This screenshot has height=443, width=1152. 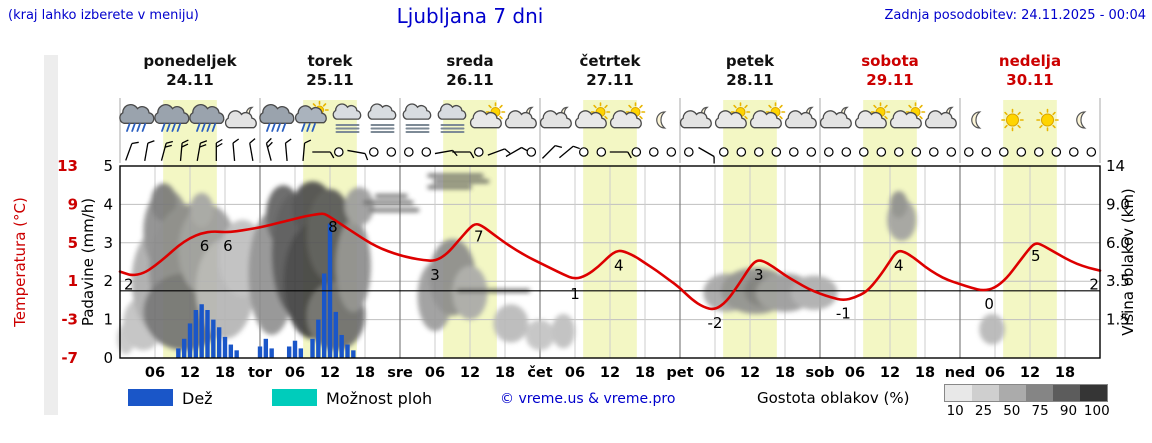 I want to click on svg-text: 7, so click(x=479, y=237).